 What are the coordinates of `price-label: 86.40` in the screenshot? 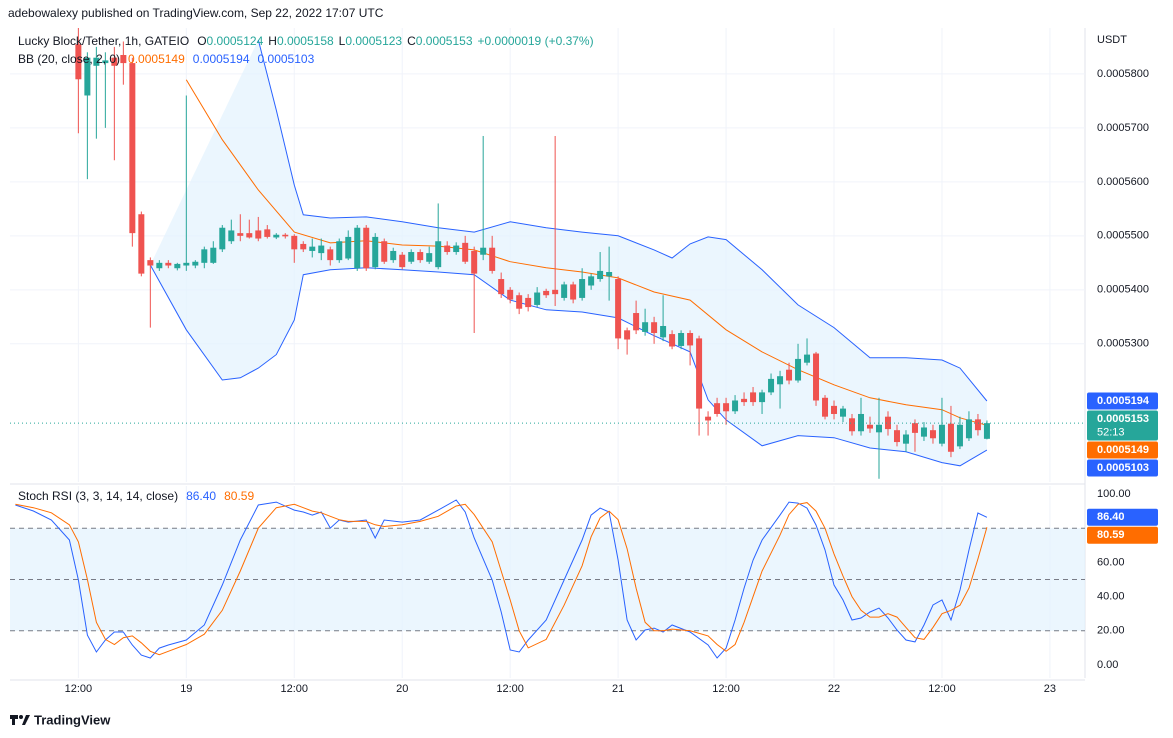 It's located at (1111, 517).